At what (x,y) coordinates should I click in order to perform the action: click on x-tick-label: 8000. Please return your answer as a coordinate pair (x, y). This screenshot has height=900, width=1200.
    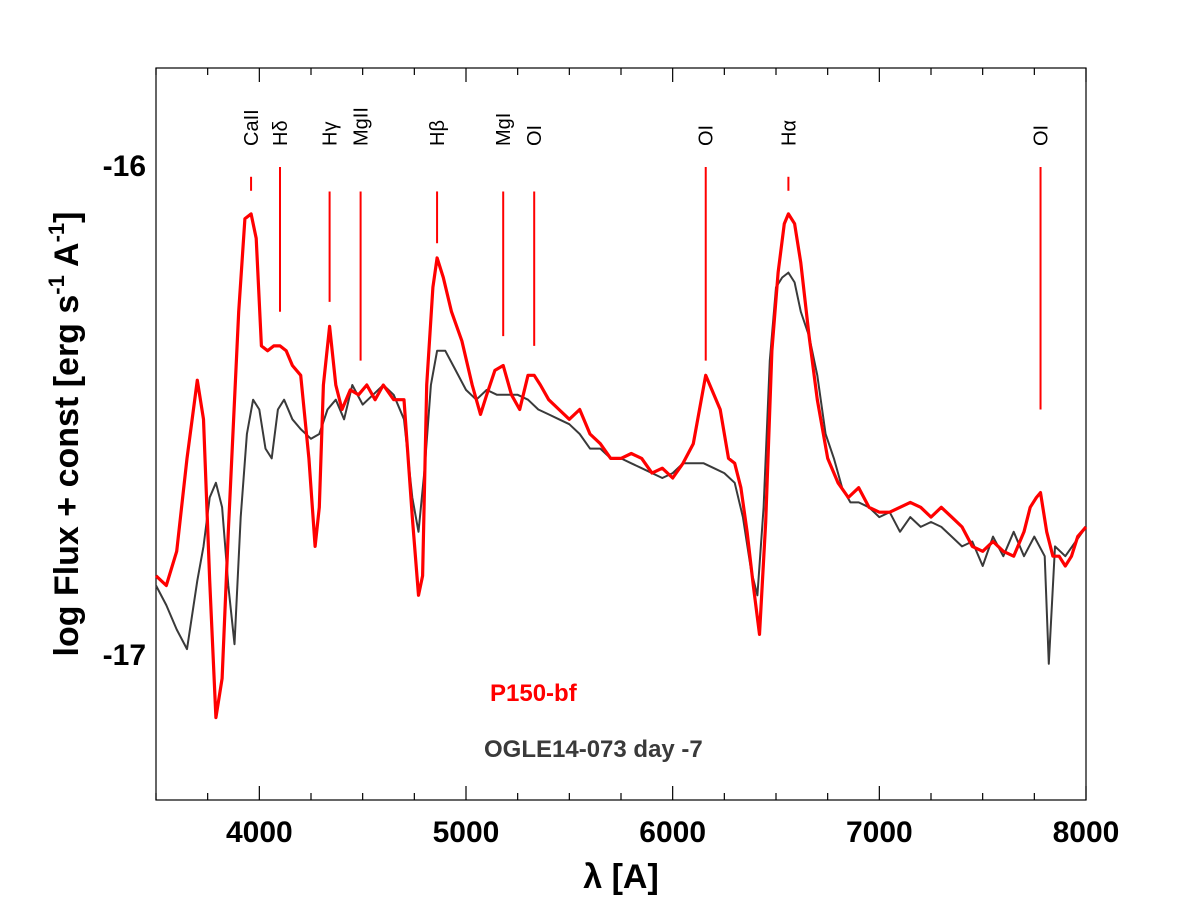
    Looking at the image, I should click on (1086, 832).